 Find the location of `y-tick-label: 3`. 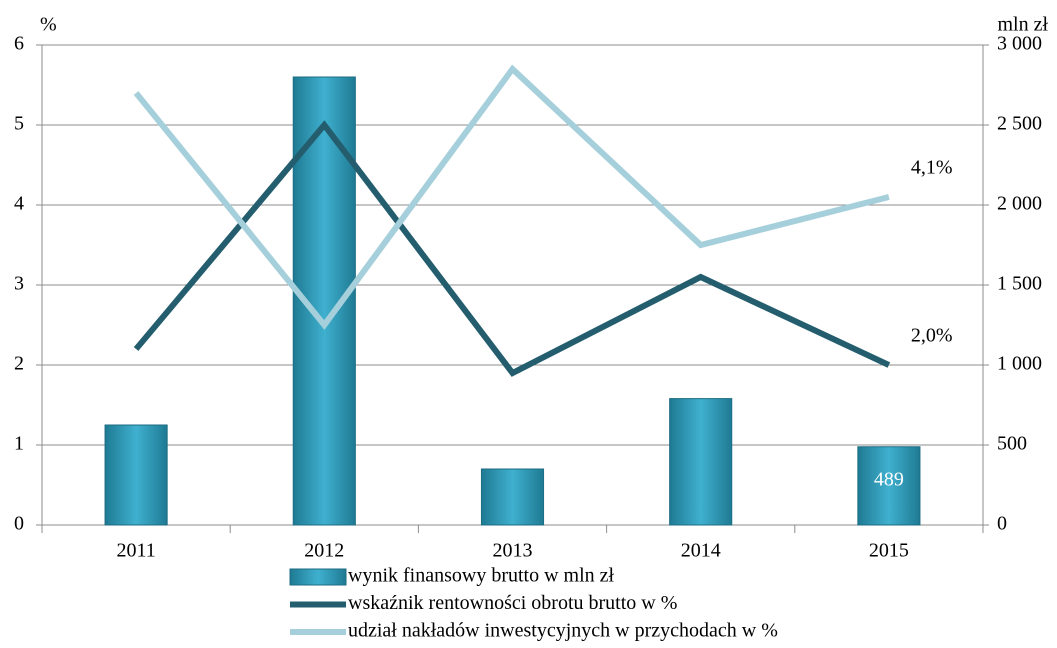

y-tick-label: 3 is located at coordinates (19, 284).